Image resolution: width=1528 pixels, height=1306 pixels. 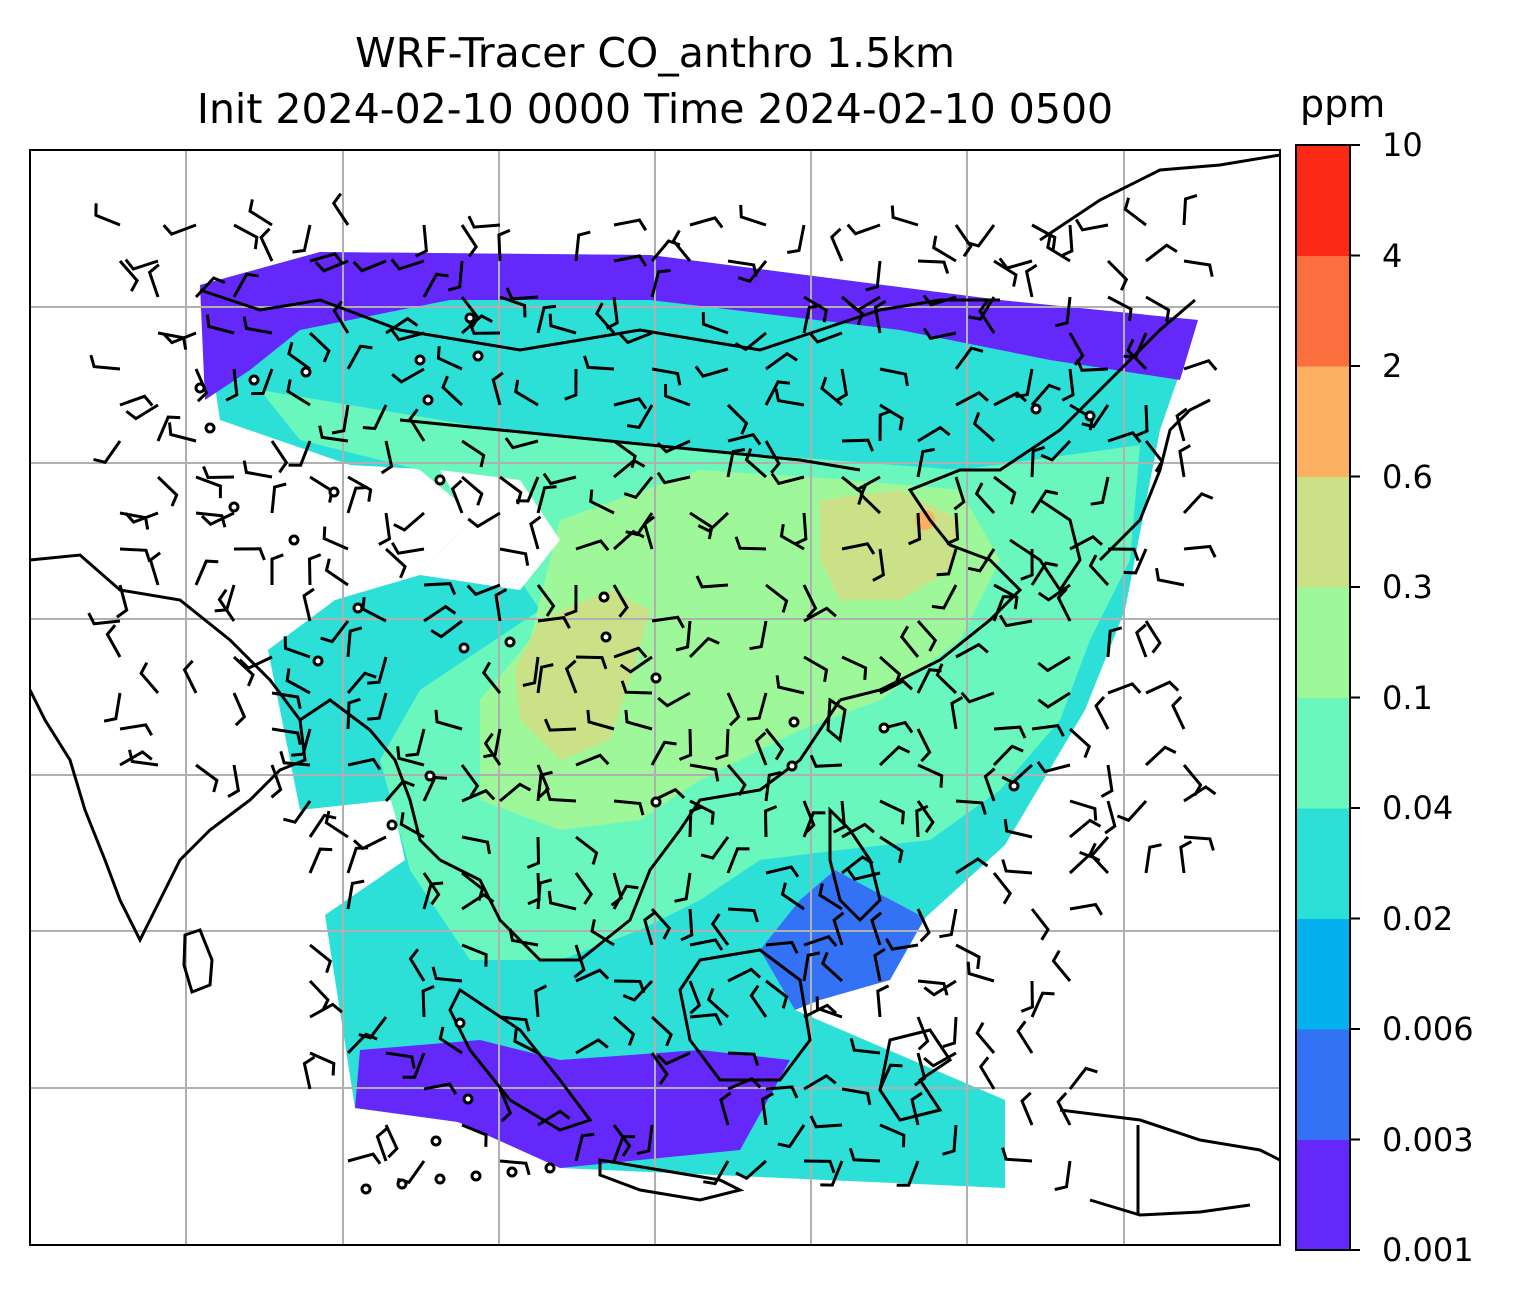 I want to click on field-edge-low-south, so click(x=572, y=1104).